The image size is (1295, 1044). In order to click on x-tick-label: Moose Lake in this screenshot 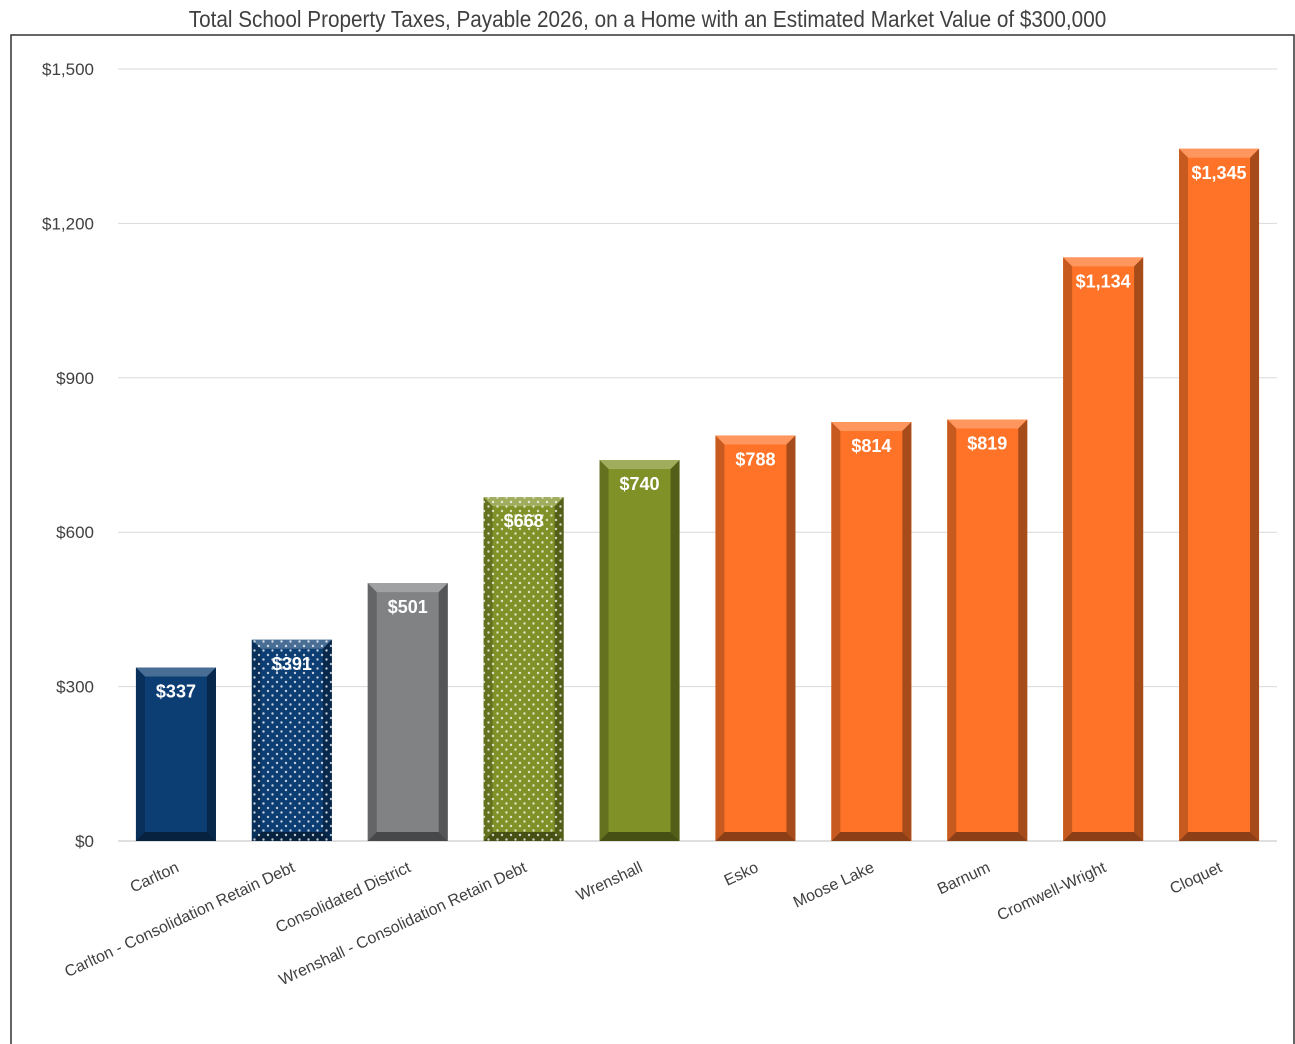, I will do `click(834, 885)`.